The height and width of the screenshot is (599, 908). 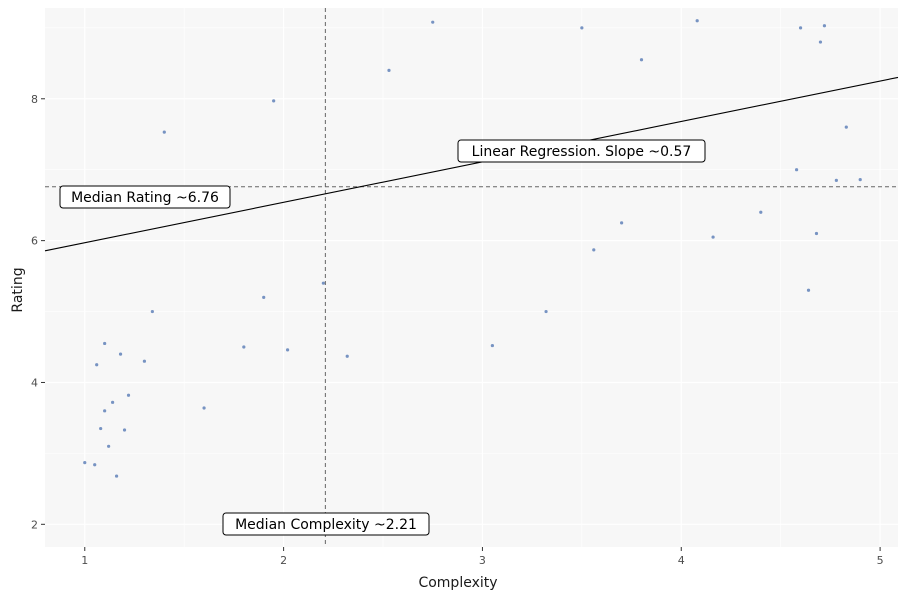 What do you see at coordinates (34, 524) in the screenshot?
I see `y-tick-label: 2` at bounding box center [34, 524].